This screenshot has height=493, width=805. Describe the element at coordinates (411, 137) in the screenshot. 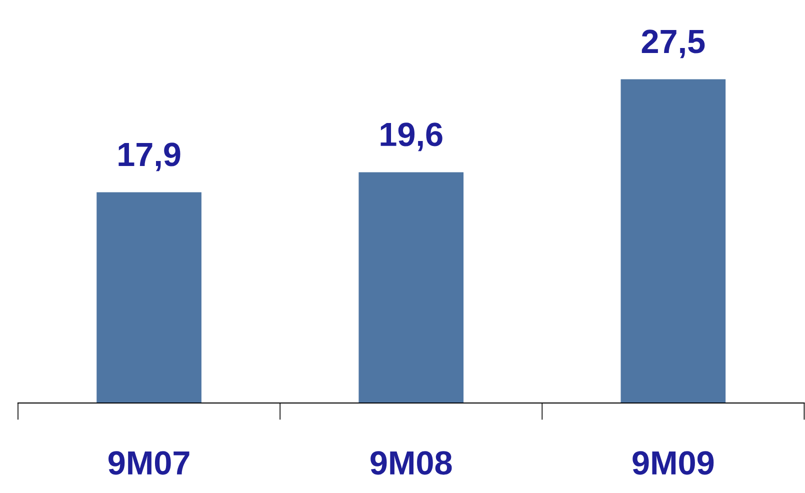

I see `data-label: 19,6` at that location.